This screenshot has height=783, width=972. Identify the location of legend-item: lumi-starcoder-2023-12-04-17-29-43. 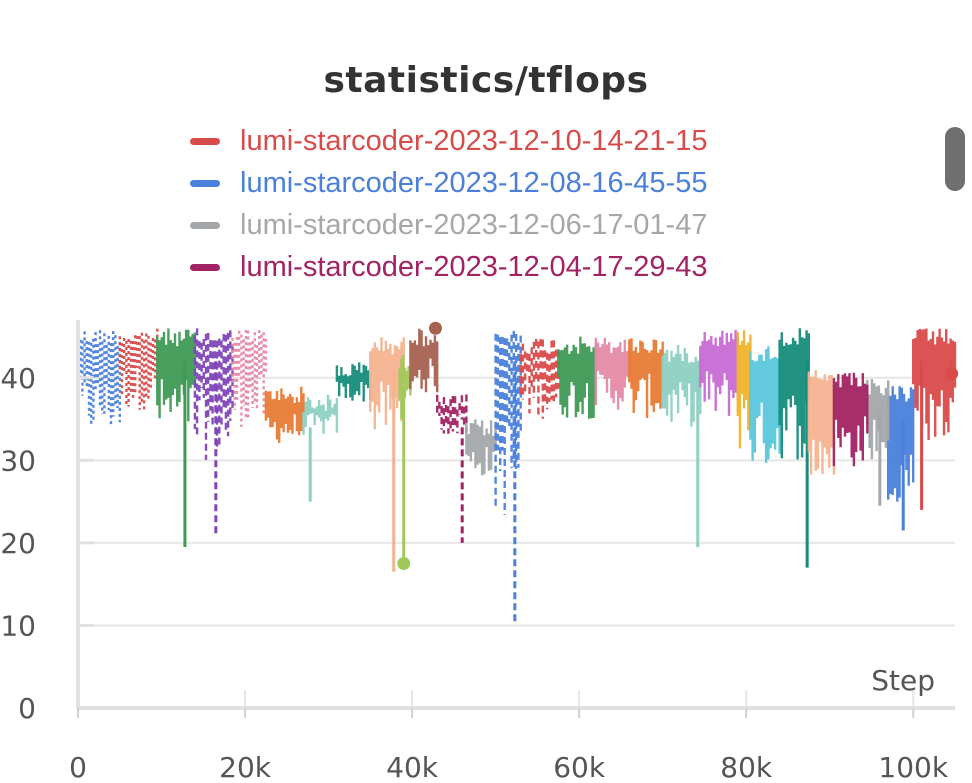
(448, 267).